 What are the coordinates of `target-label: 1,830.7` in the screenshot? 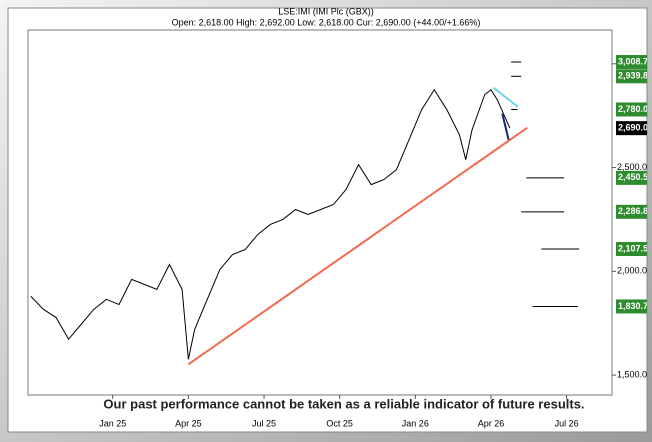 It's located at (633, 306).